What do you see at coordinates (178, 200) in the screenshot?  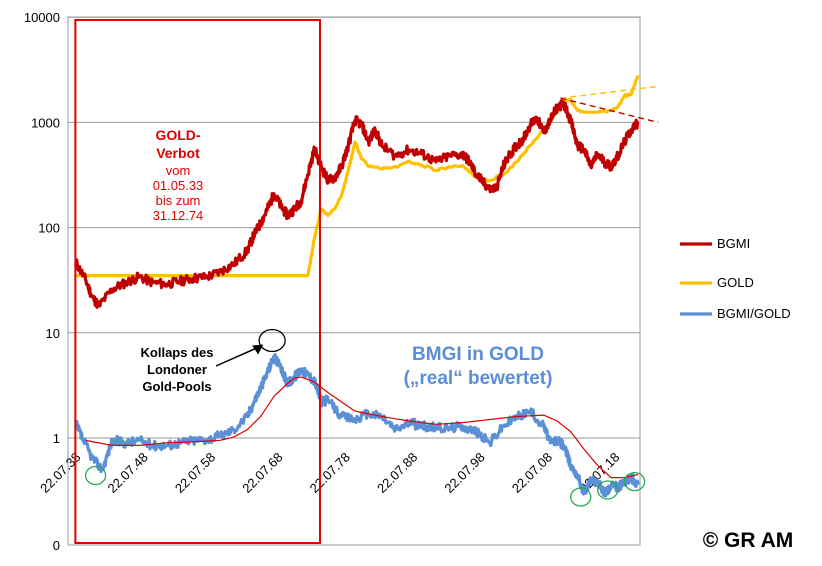 I see `gold-ban-text: bis zum` at bounding box center [178, 200].